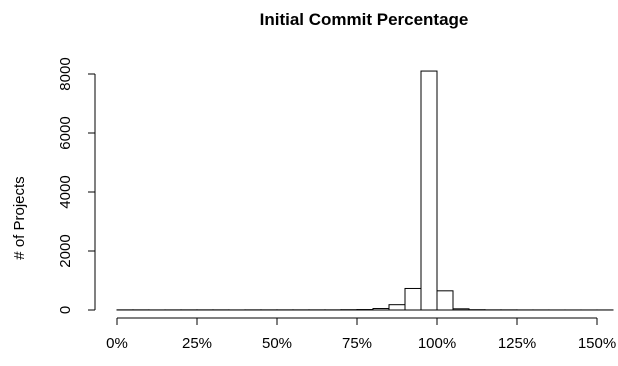 The height and width of the screenshot is (366, 618). What do you see at coordinates (76, 185) in the screenshot?
I see `y-axis: 0 2000 4000 6000 8000` at bounding box center [76, 185].